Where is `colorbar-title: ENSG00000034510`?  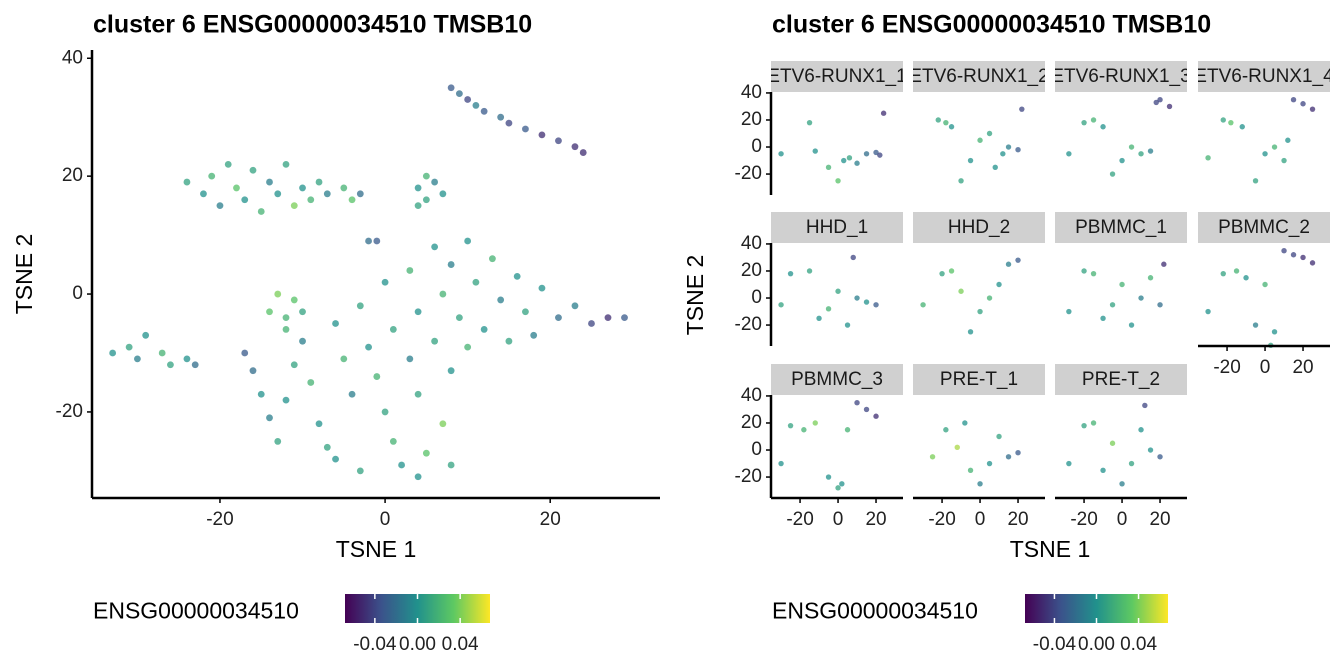
colorbar-title: ENSG00000034510 is located at coordinates (875, 611).